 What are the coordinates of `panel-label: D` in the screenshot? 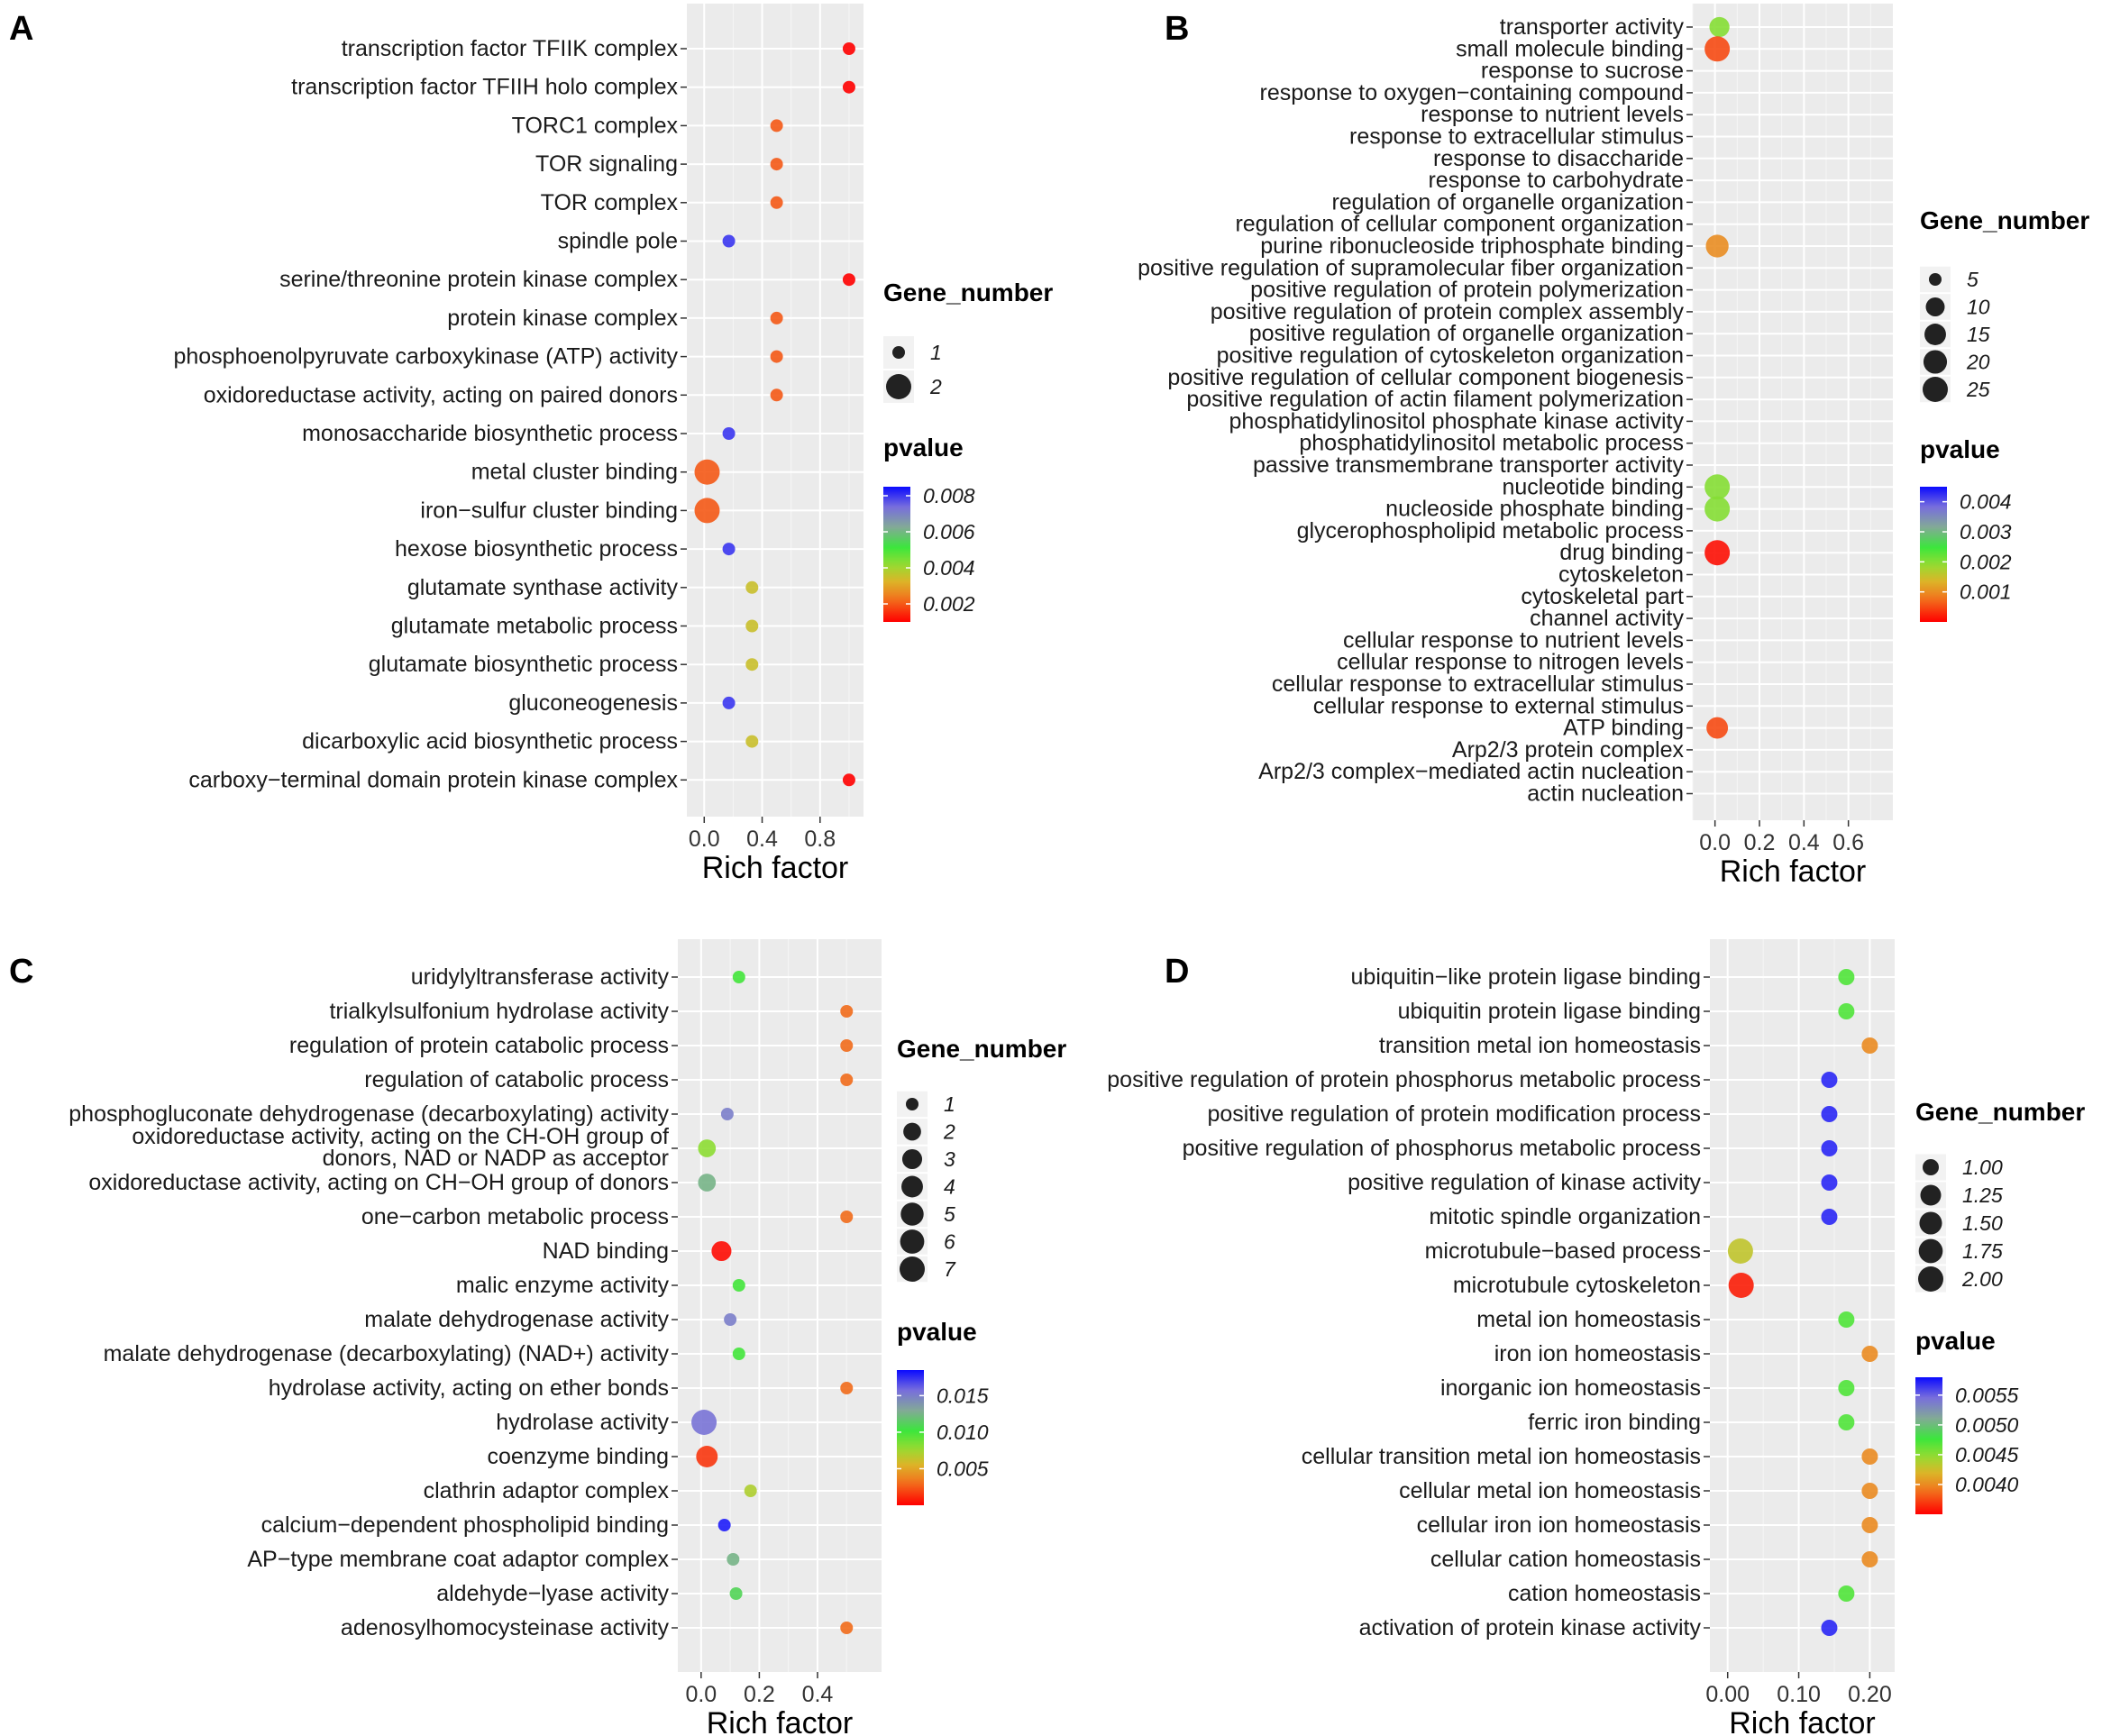 It's located at (1177, 972).